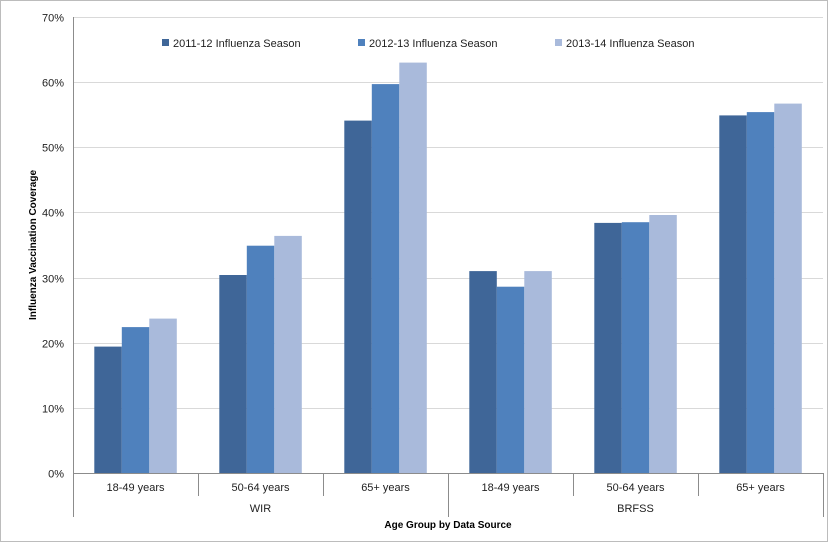 This screenshot has width=828, height=542. I want to click on y-tick-label: 0%, so click(56, 475).